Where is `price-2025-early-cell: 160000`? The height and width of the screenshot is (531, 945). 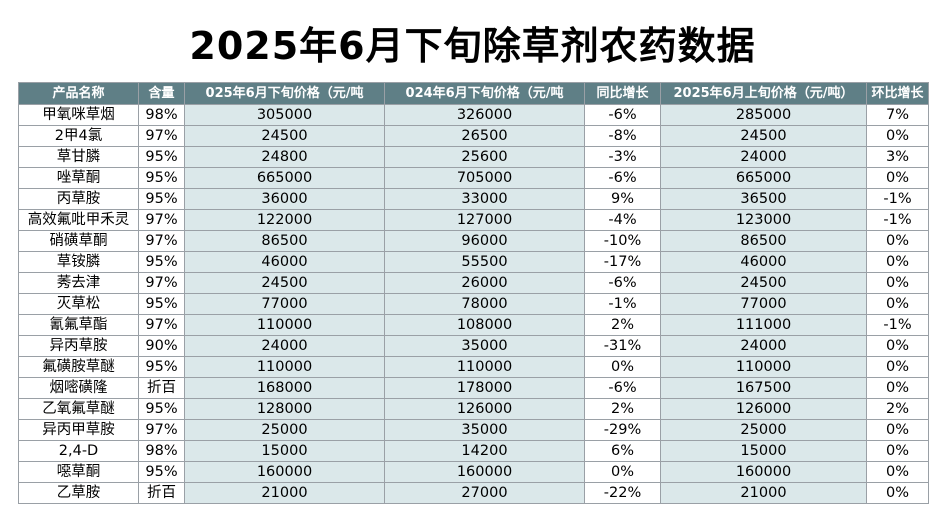
price-2025-early-cell: 160000 is located at coordinates (763, 472).